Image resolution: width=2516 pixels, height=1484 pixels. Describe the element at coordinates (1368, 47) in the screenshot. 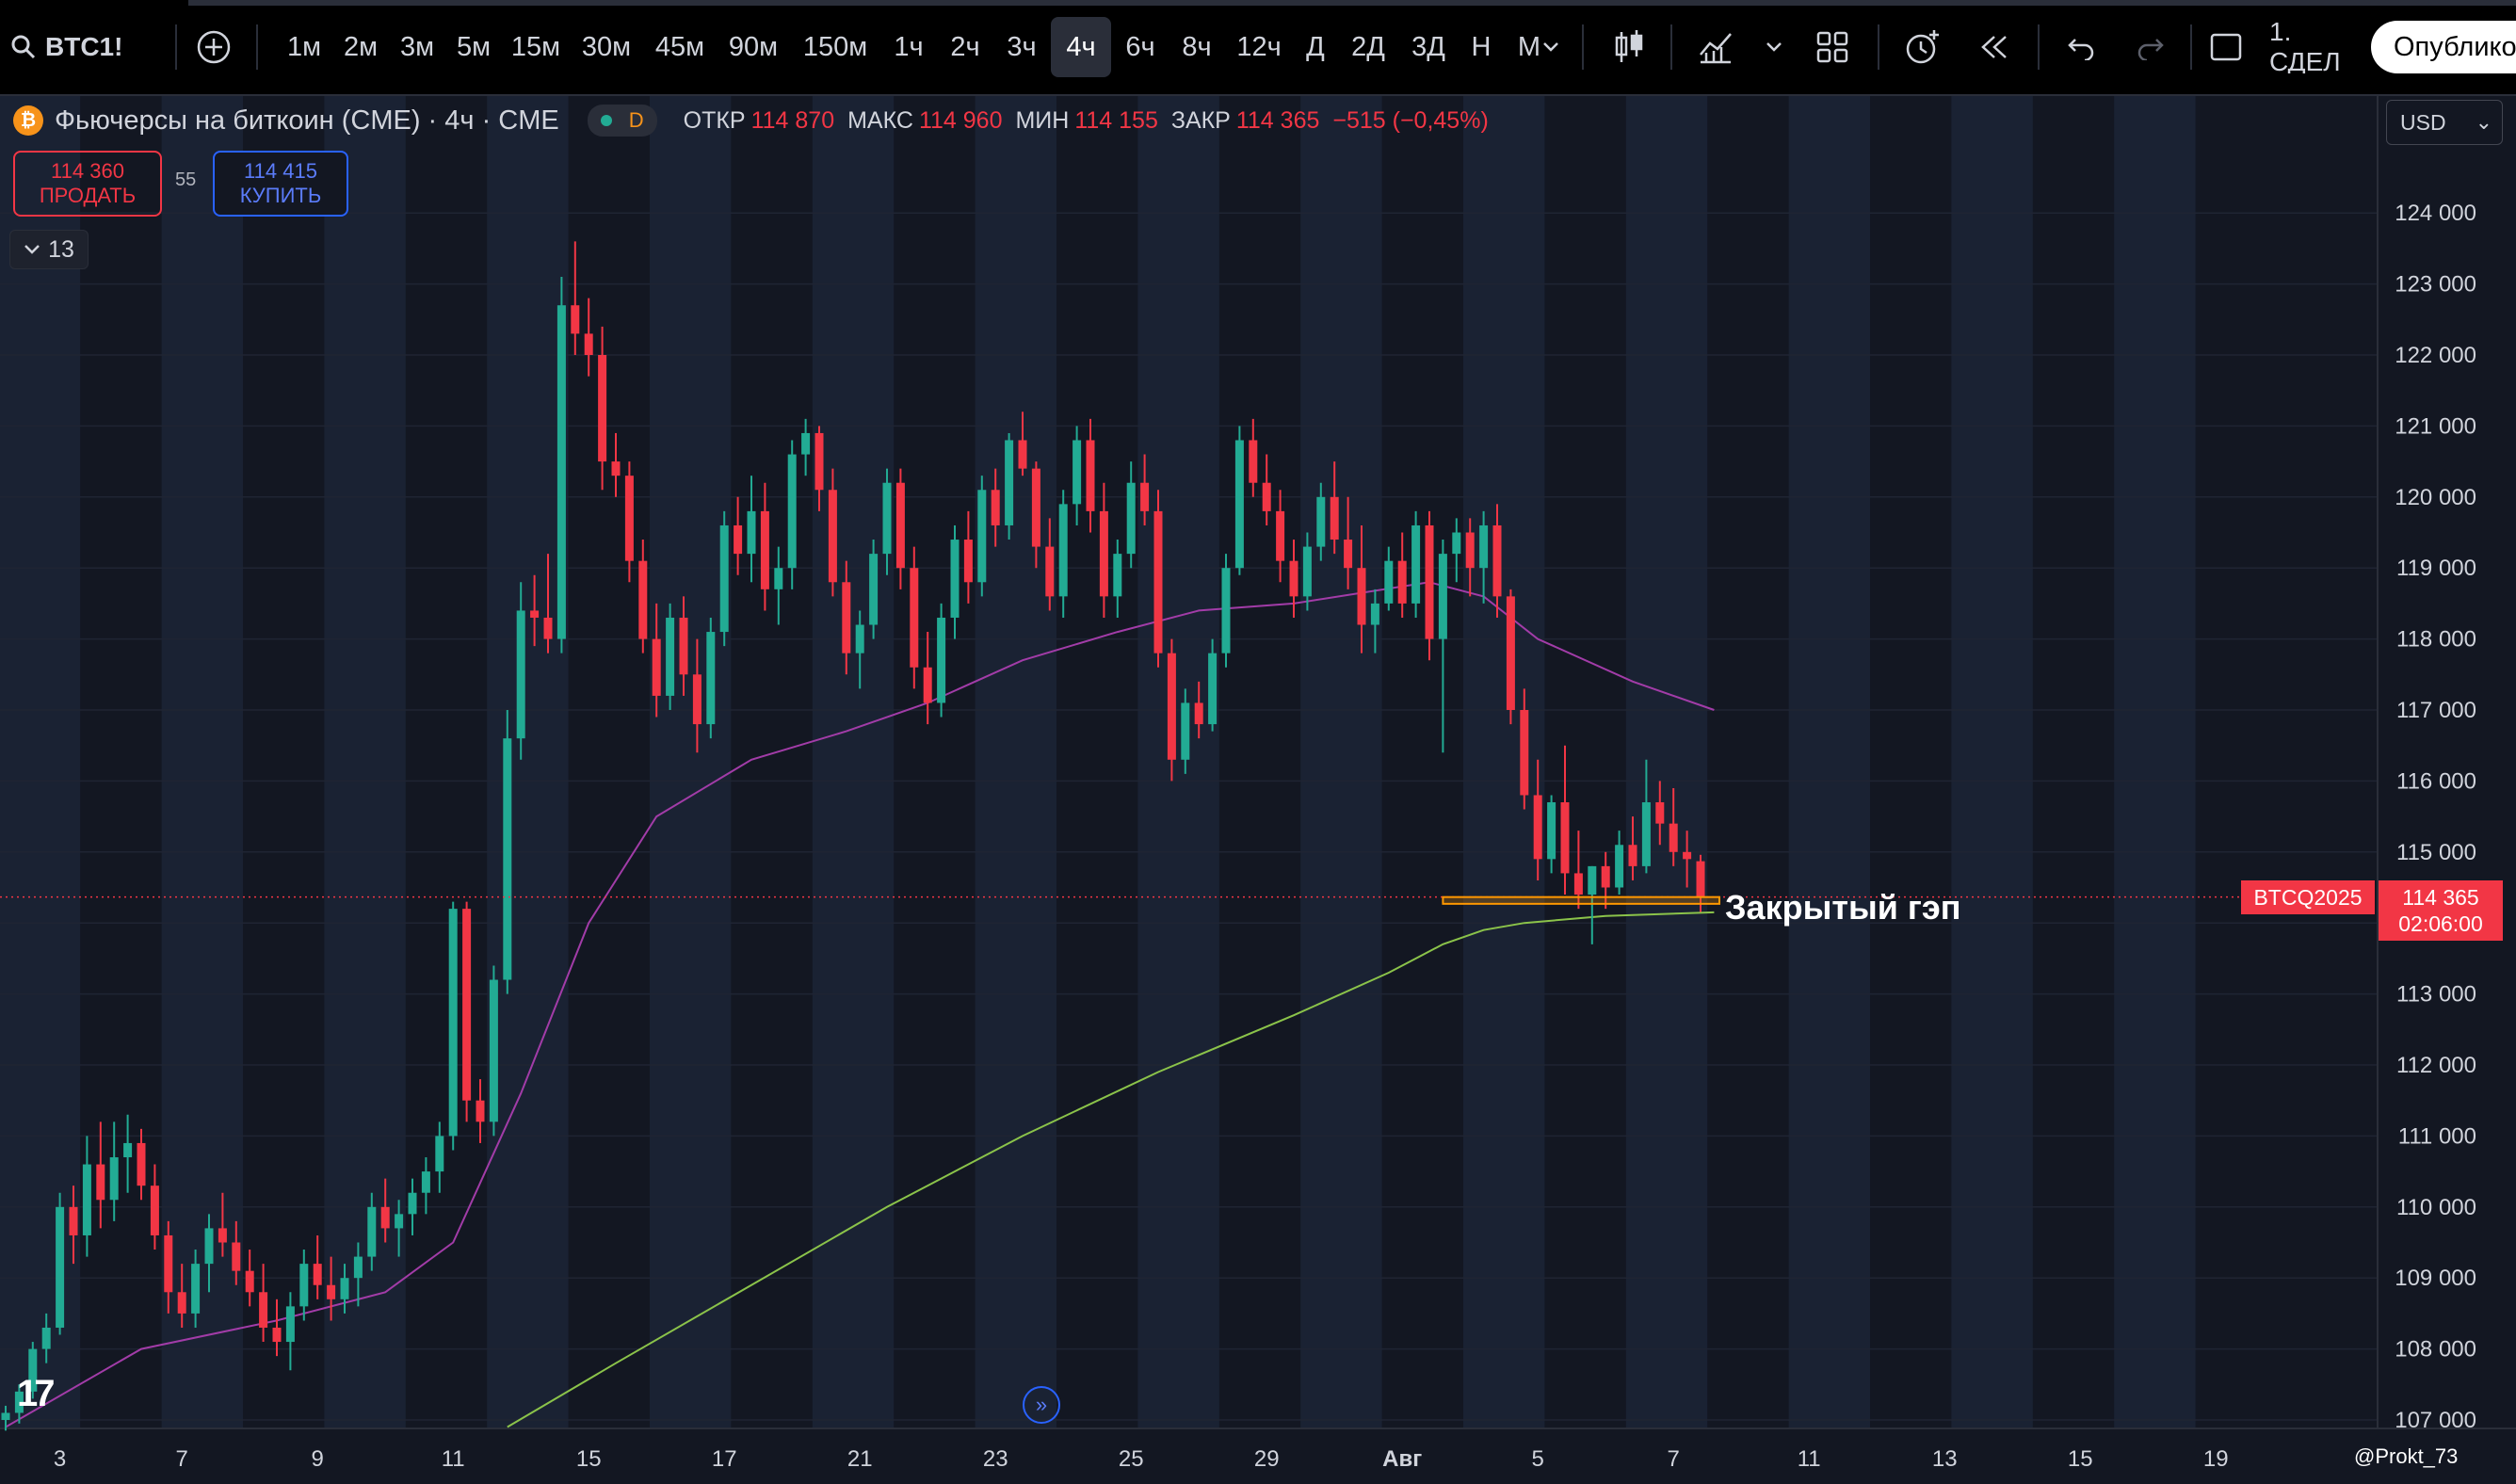

I see `timeframe-17: 2Д` at that location.